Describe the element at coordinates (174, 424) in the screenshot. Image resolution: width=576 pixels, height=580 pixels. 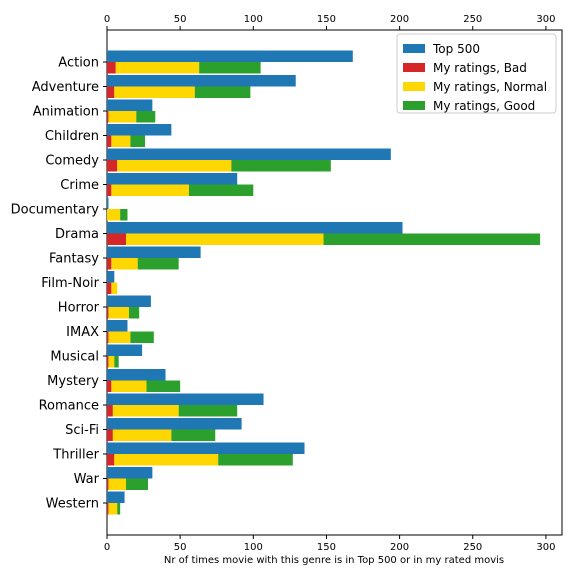
I see `bar-top500-sci-fi` at that location.